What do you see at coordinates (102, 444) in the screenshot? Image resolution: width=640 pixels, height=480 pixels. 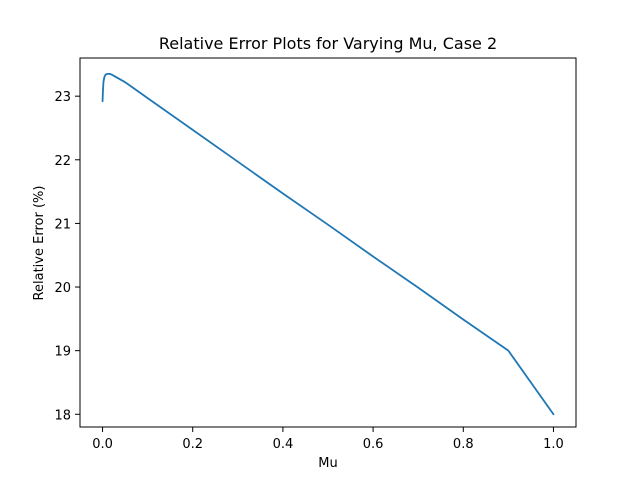 I see `x-tick-label: 0.0` at bounding box center [102, 444].